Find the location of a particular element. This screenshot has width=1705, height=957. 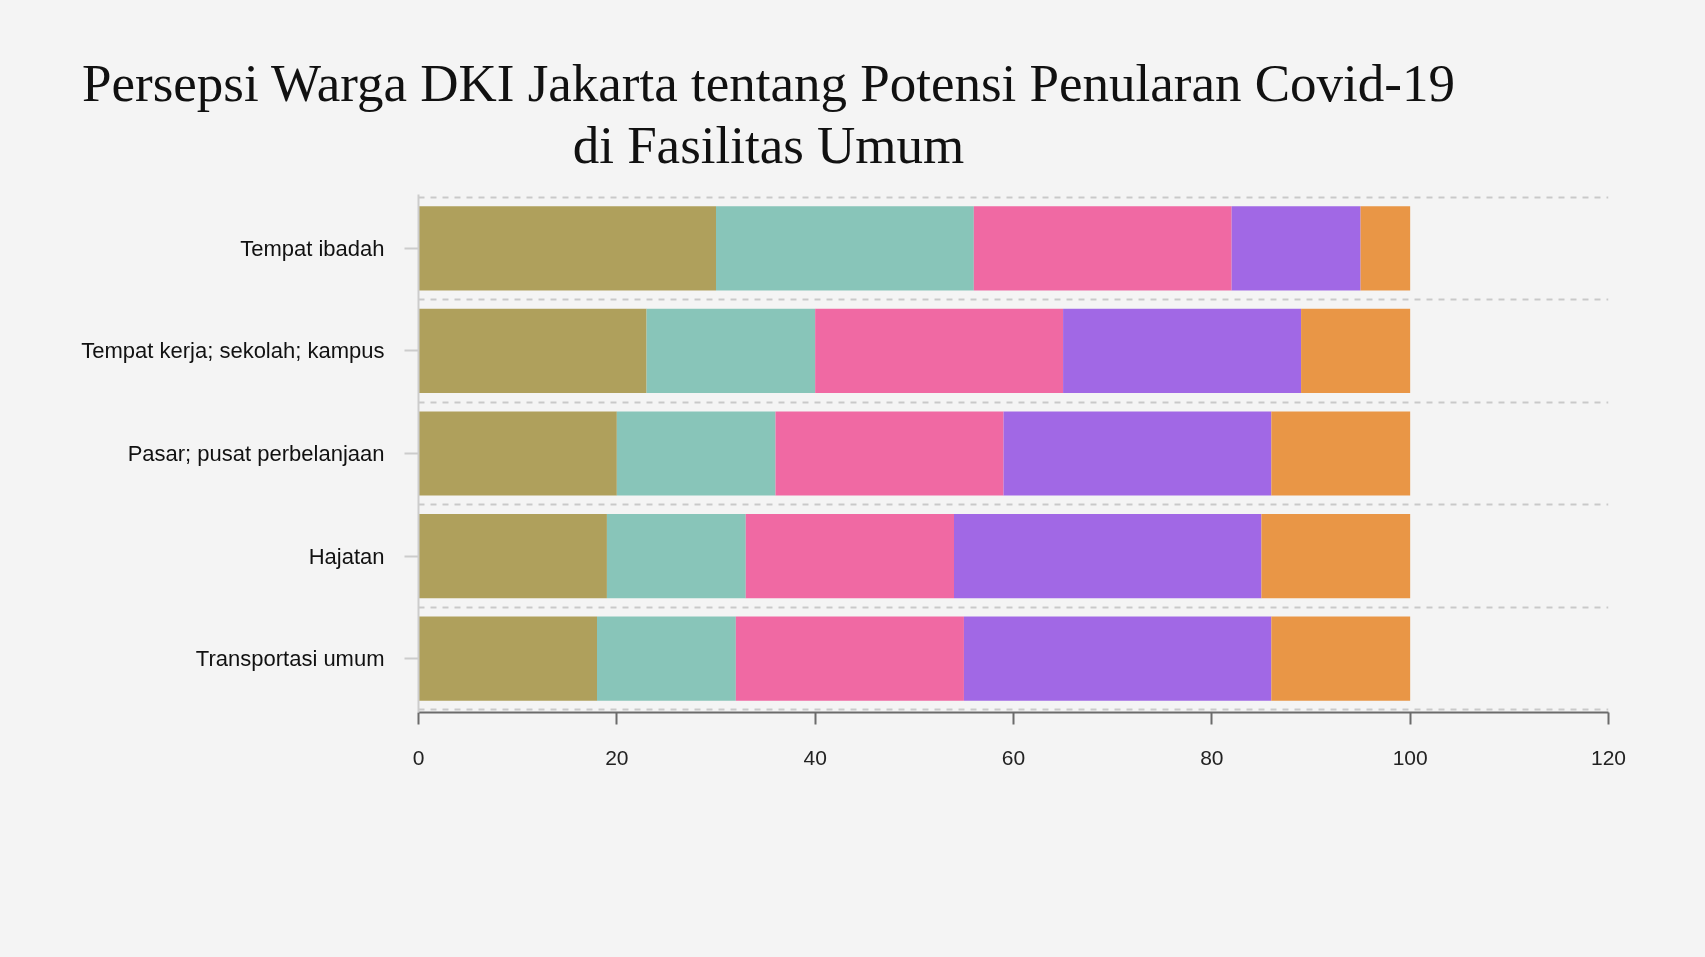

y-tick-label: Tempat kerja; sekolah; kampus is located at coordinates (233, 351).